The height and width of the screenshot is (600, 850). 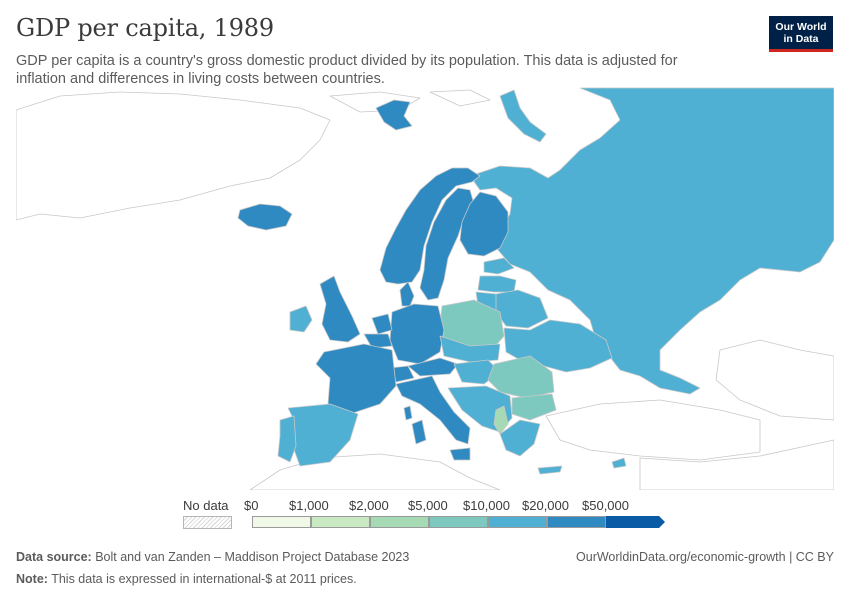 What do you see at coordinates (433, 410) in the screenshot?
I see `italy` at bounding box center [433, 410].